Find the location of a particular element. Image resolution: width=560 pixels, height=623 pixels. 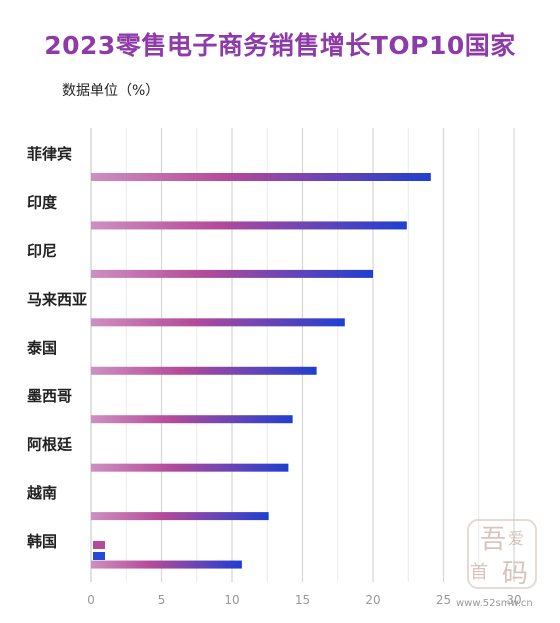

category-label: 墨西哥 is located at coordinates (49, 396).